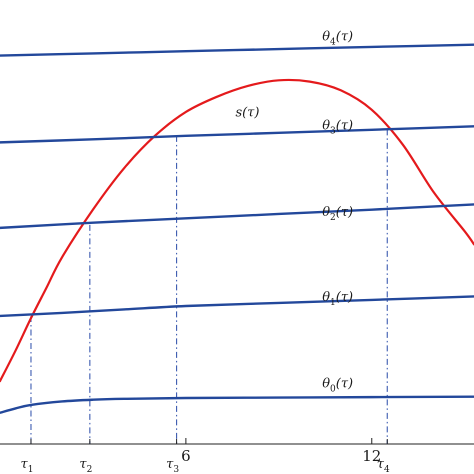  I want to click on x-tick-label-12: 12, so click(371, 456).